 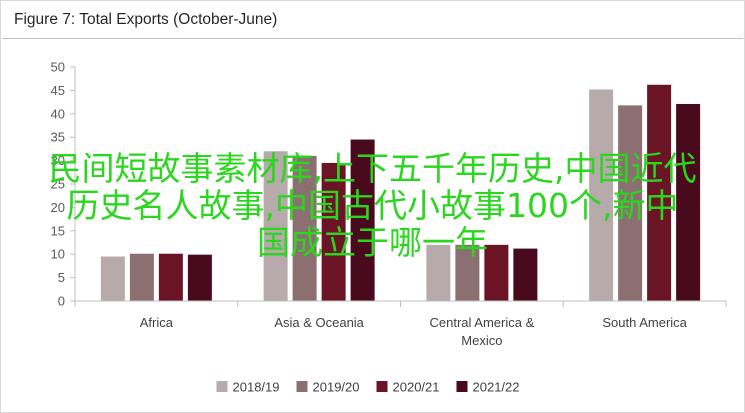 What do you see at coordinates (496, 387) in the screenshot?
I see `legend-label: 2021/22` at bounding box center [496, 387].